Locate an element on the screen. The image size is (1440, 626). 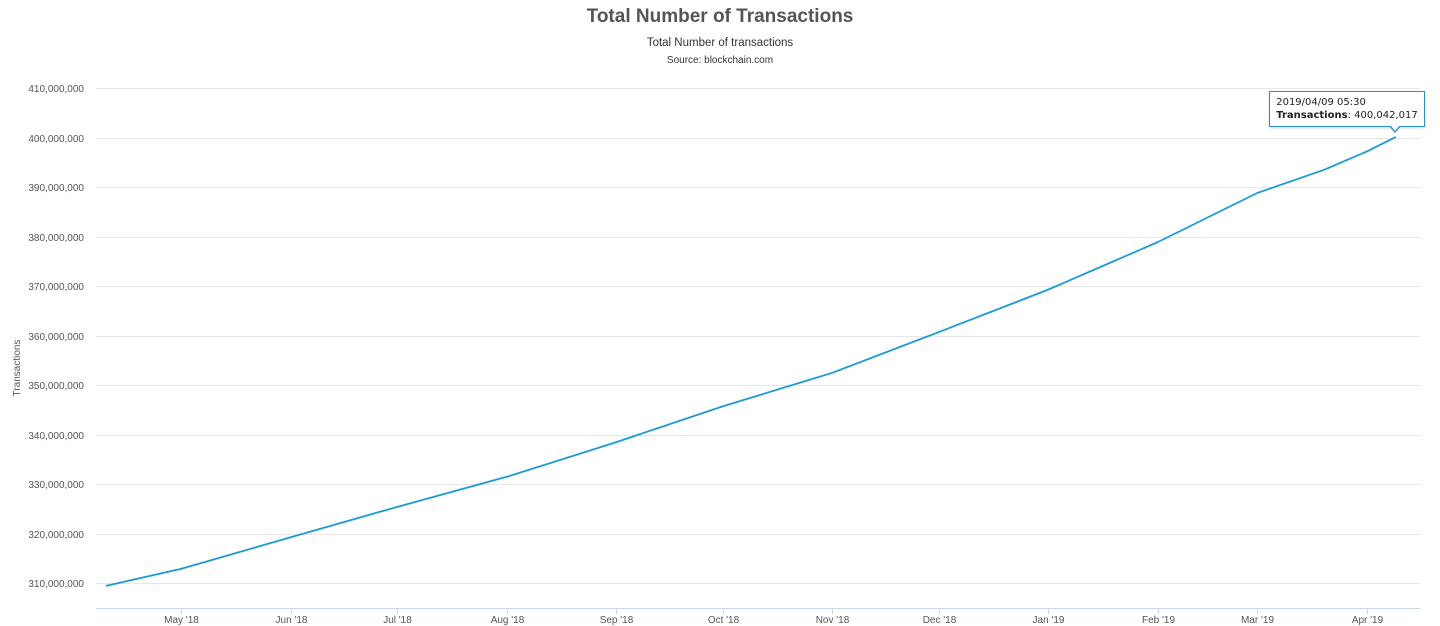
y-tick-label: 400,000,000 is located at coordinates (56, 139).